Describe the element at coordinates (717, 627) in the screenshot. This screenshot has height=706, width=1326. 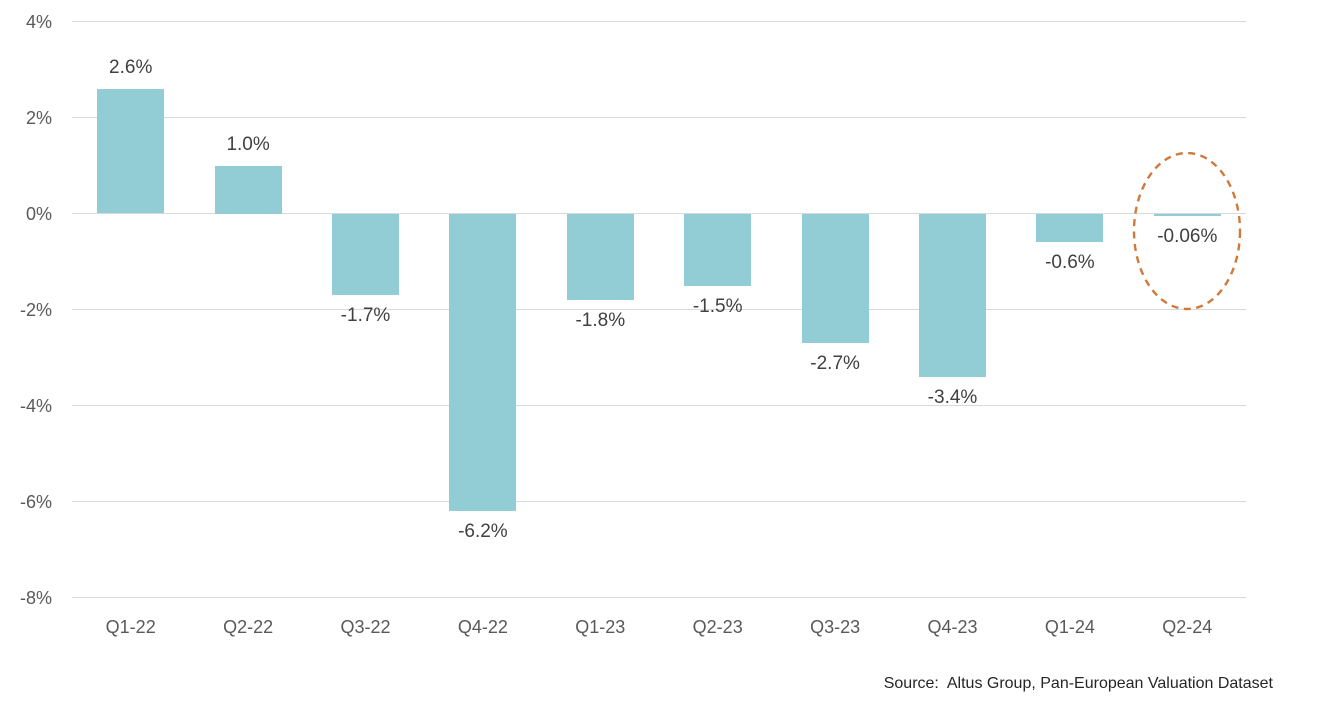
I see `x-axis-tick-label-Q2-23: Q2-23` at that location.